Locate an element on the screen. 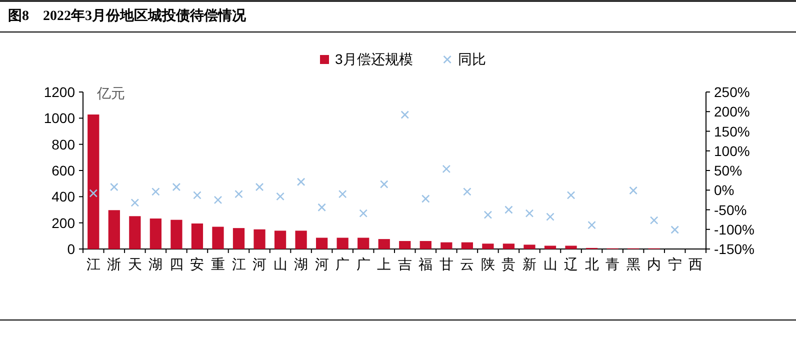 Image resolution: width=796 pixels, height=348 pixels. y2-tick-label: 200% is located at coordinates (732, 112).